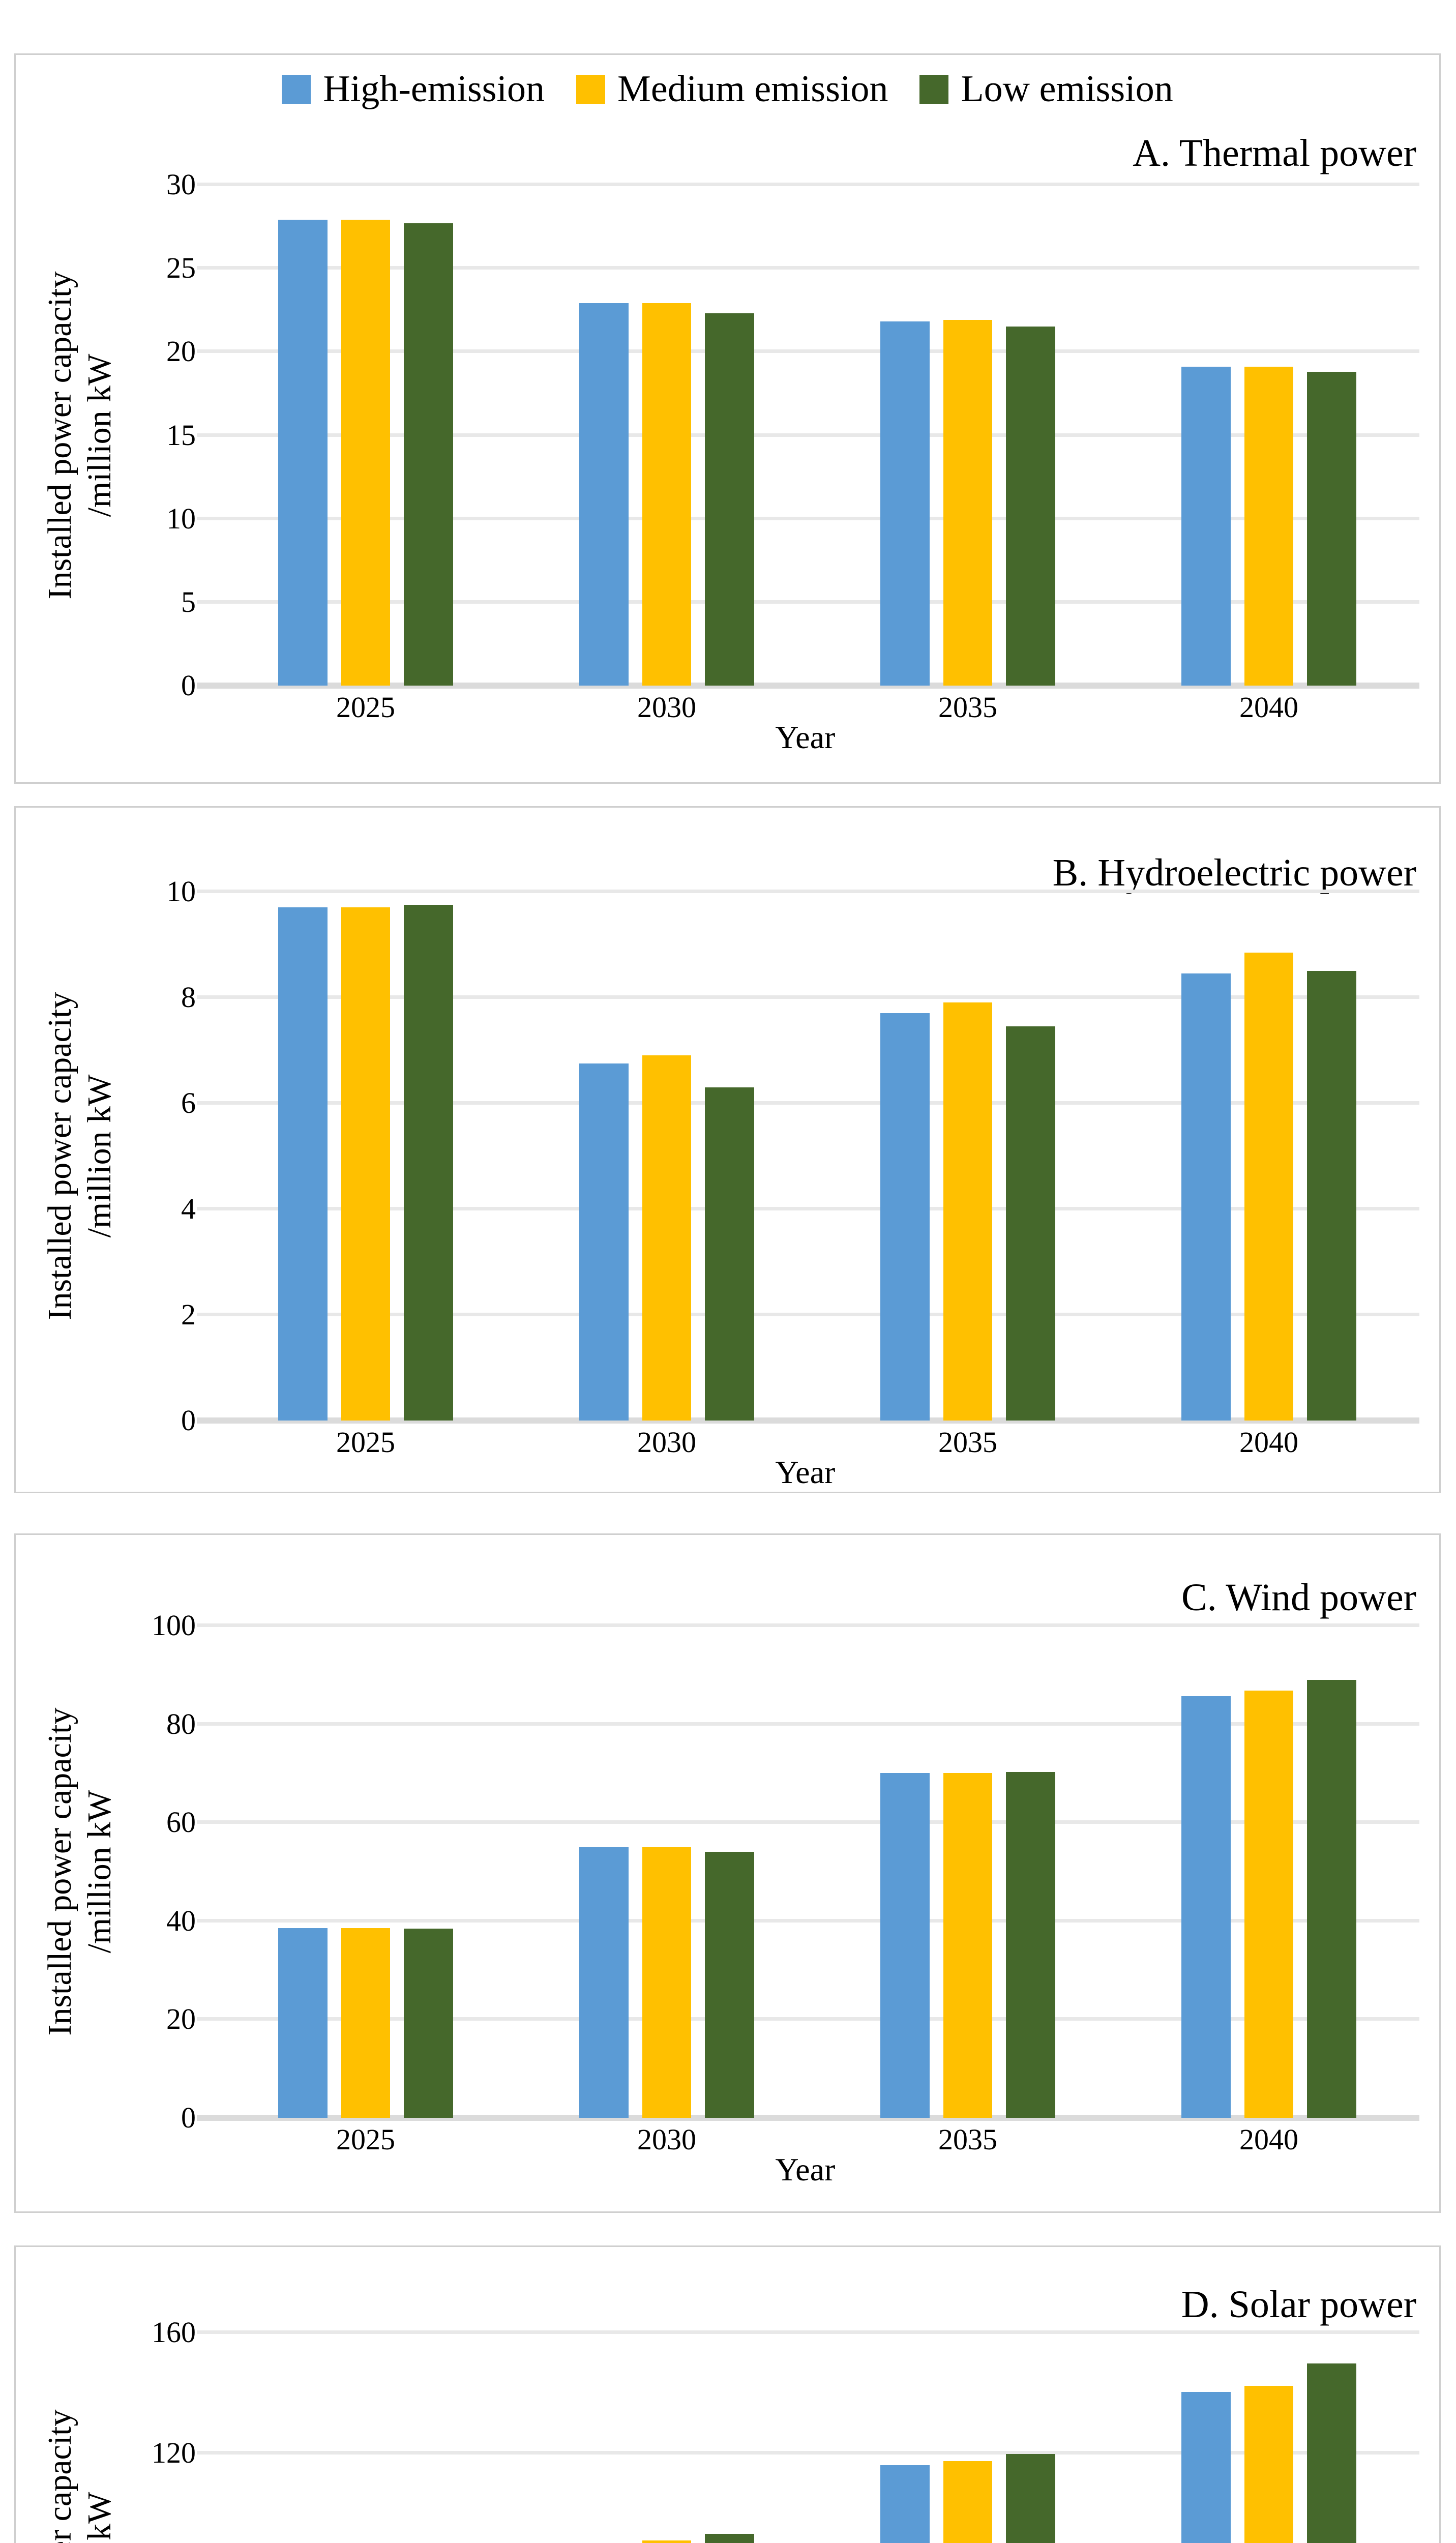 This screenshot has height=2543, width=1456. Describe the element at coordinates (188, 1314) in the screenshot. I see `y-tick-label: 2` at that location.